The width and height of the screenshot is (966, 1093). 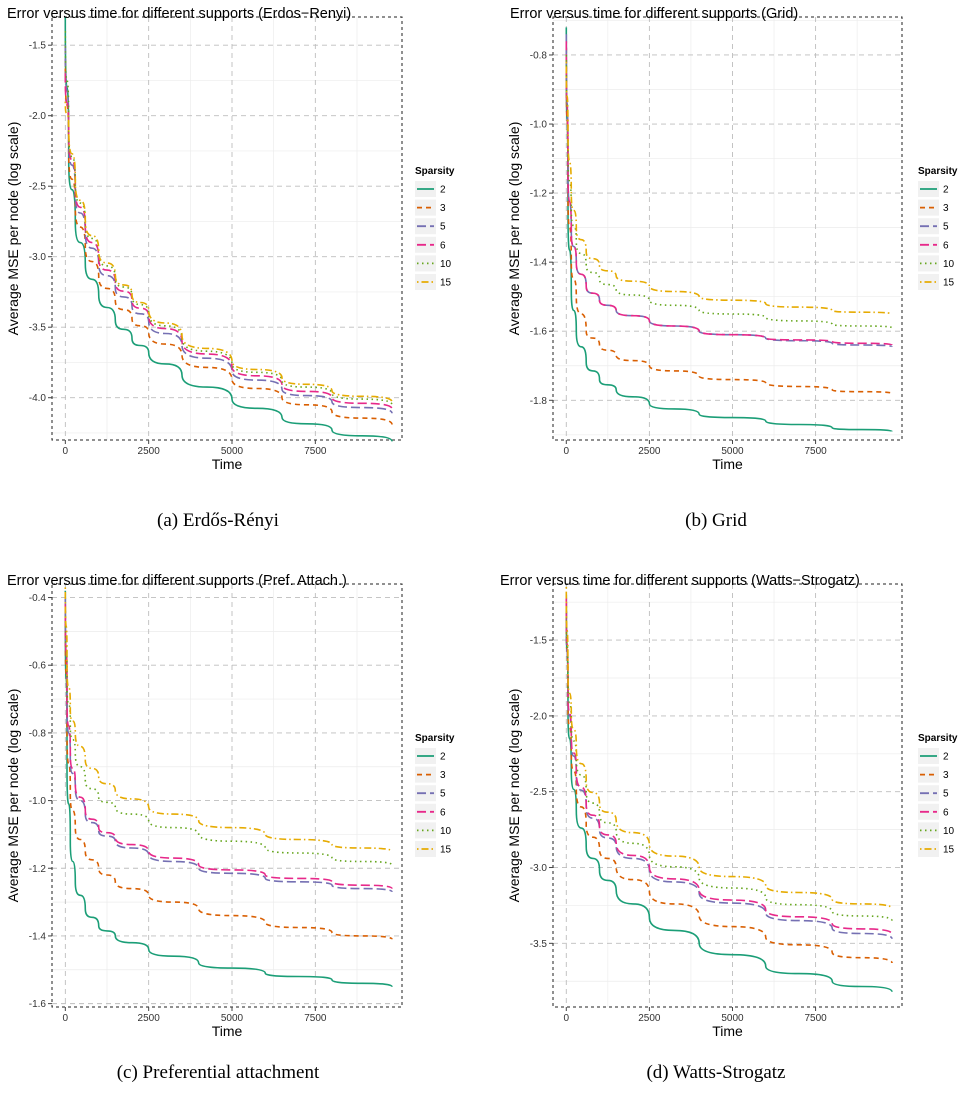 I want to click on y-tick-label: -1.0, so click(x=539, y=125).